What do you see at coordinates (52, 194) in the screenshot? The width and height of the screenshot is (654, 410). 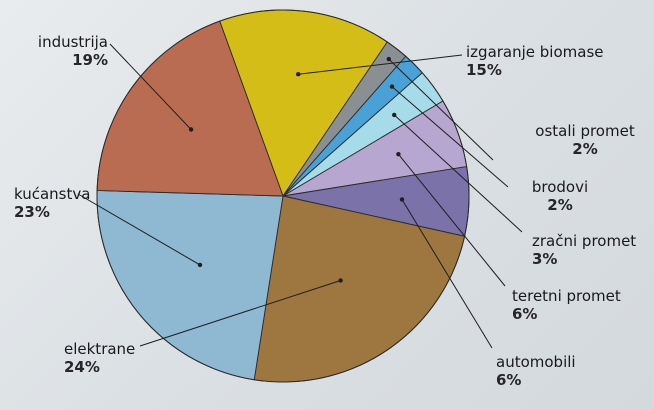 I see `slice-label-name: kućanstva` at bounding box center [52, 194].